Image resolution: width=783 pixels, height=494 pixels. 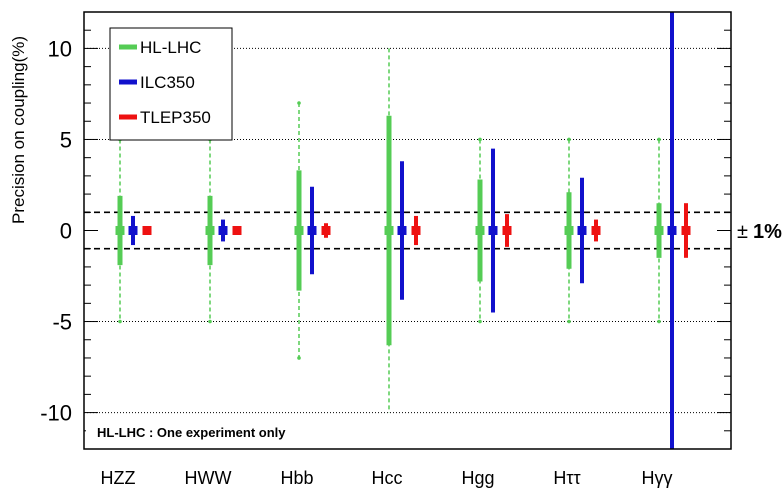 What do you see at coordinates (742, 232) in the screenshot?
I see `plus-minus-sign: ±` at bounding box center [742, 232].